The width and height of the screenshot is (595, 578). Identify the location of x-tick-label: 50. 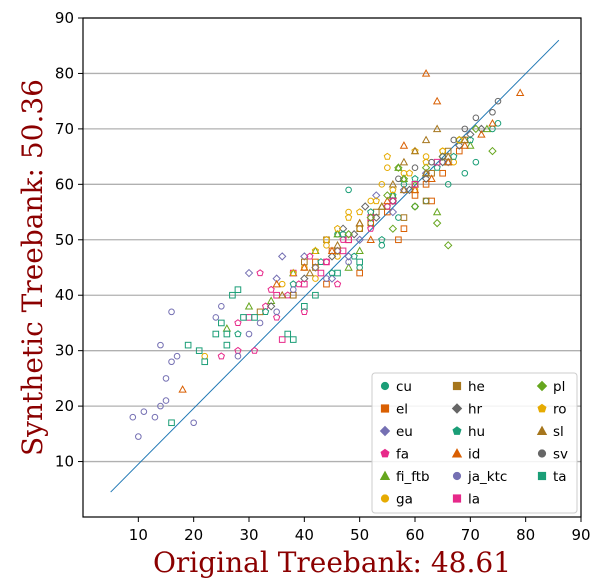
(359, 535).